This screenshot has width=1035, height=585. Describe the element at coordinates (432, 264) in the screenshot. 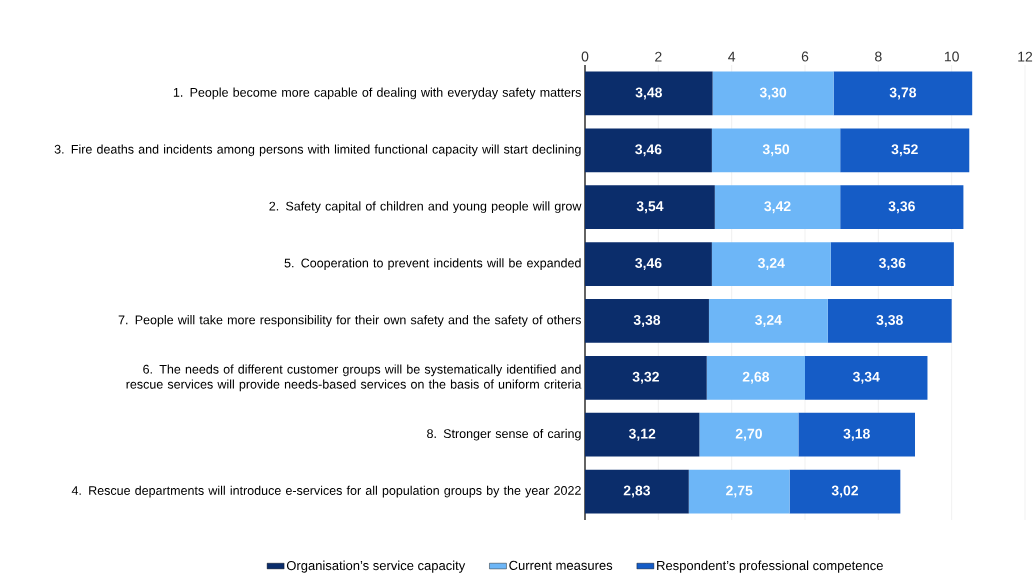

I see `y-tick-label: 5. Cooperation to prevent incidents will be expanded` at that location.